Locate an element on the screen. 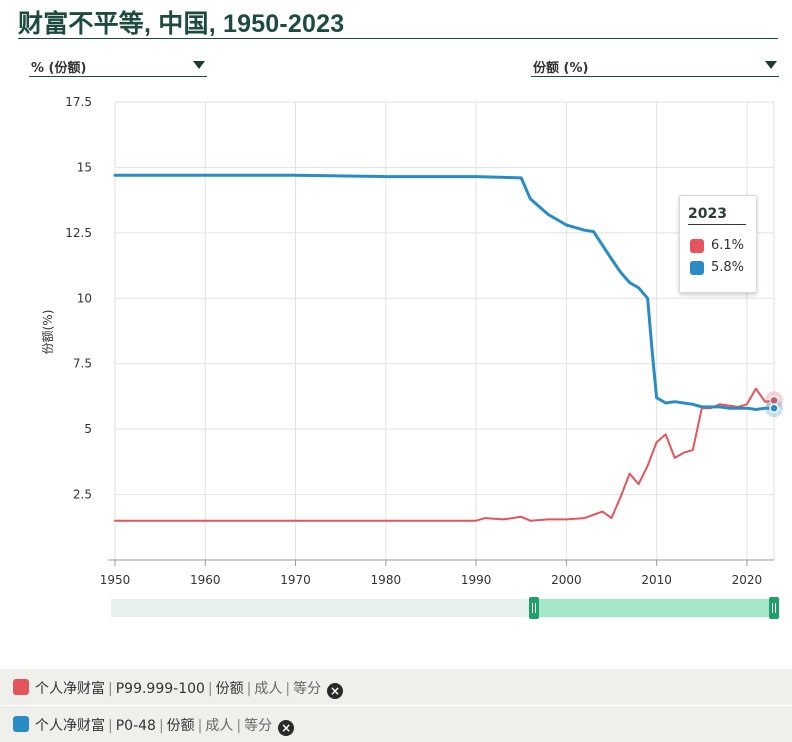 The image size is (792, 742). right-axis-selector-label: 份额 (%) is located at coordinates (561, 68).